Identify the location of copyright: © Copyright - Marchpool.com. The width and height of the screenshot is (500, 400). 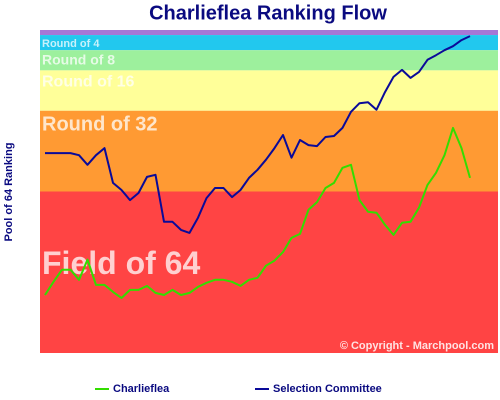
(417, 346).